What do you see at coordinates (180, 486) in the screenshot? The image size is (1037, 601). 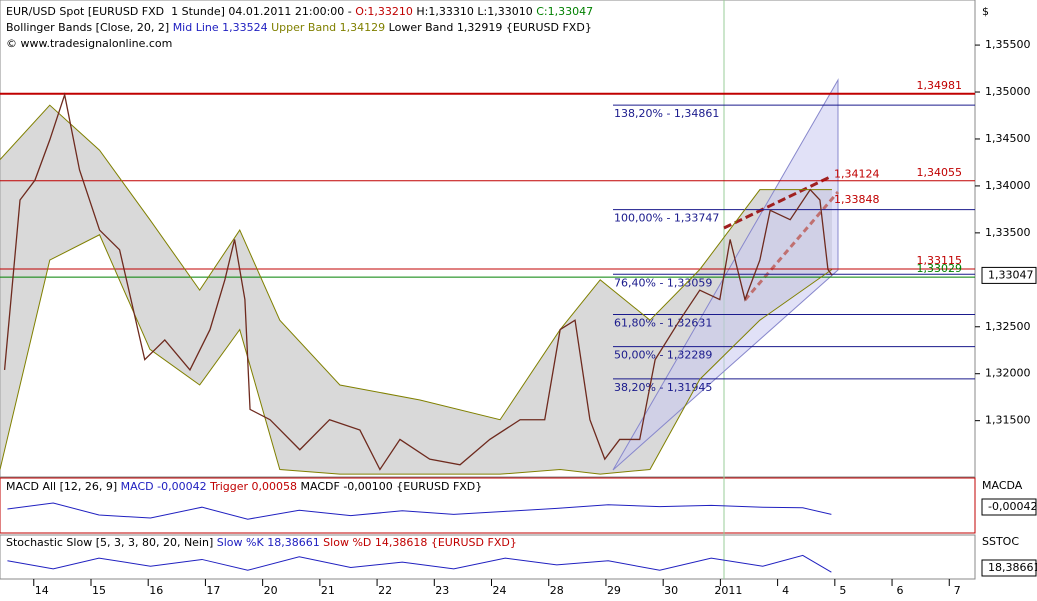 I see `macd-value: -0,00042` at bounding box center [180, 486].